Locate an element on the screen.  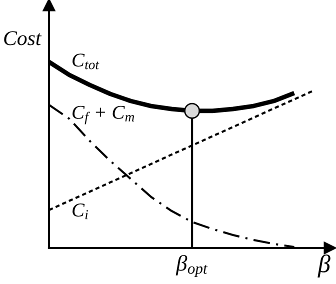
series-label: C$_{tot}$ is located at coordinates (86, 62).